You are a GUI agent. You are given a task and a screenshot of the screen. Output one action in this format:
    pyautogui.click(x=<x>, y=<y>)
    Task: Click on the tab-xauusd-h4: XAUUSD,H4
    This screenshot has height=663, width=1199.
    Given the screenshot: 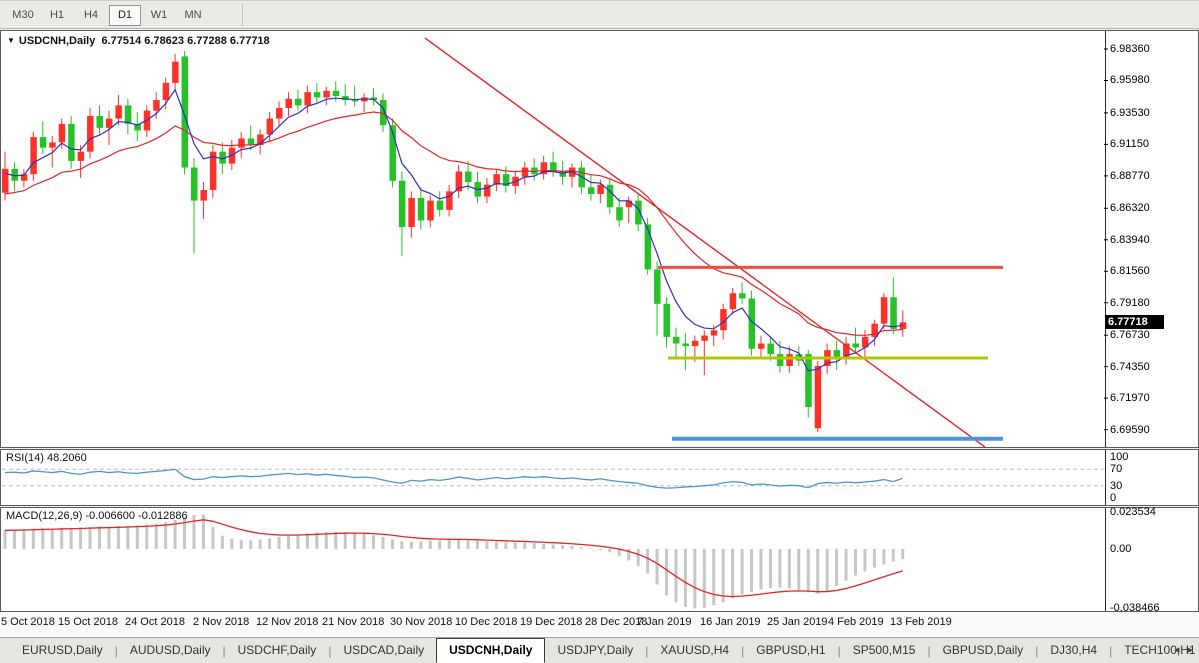 What is the action you would take?
    pyautogui.click(x=695, y=650)
    